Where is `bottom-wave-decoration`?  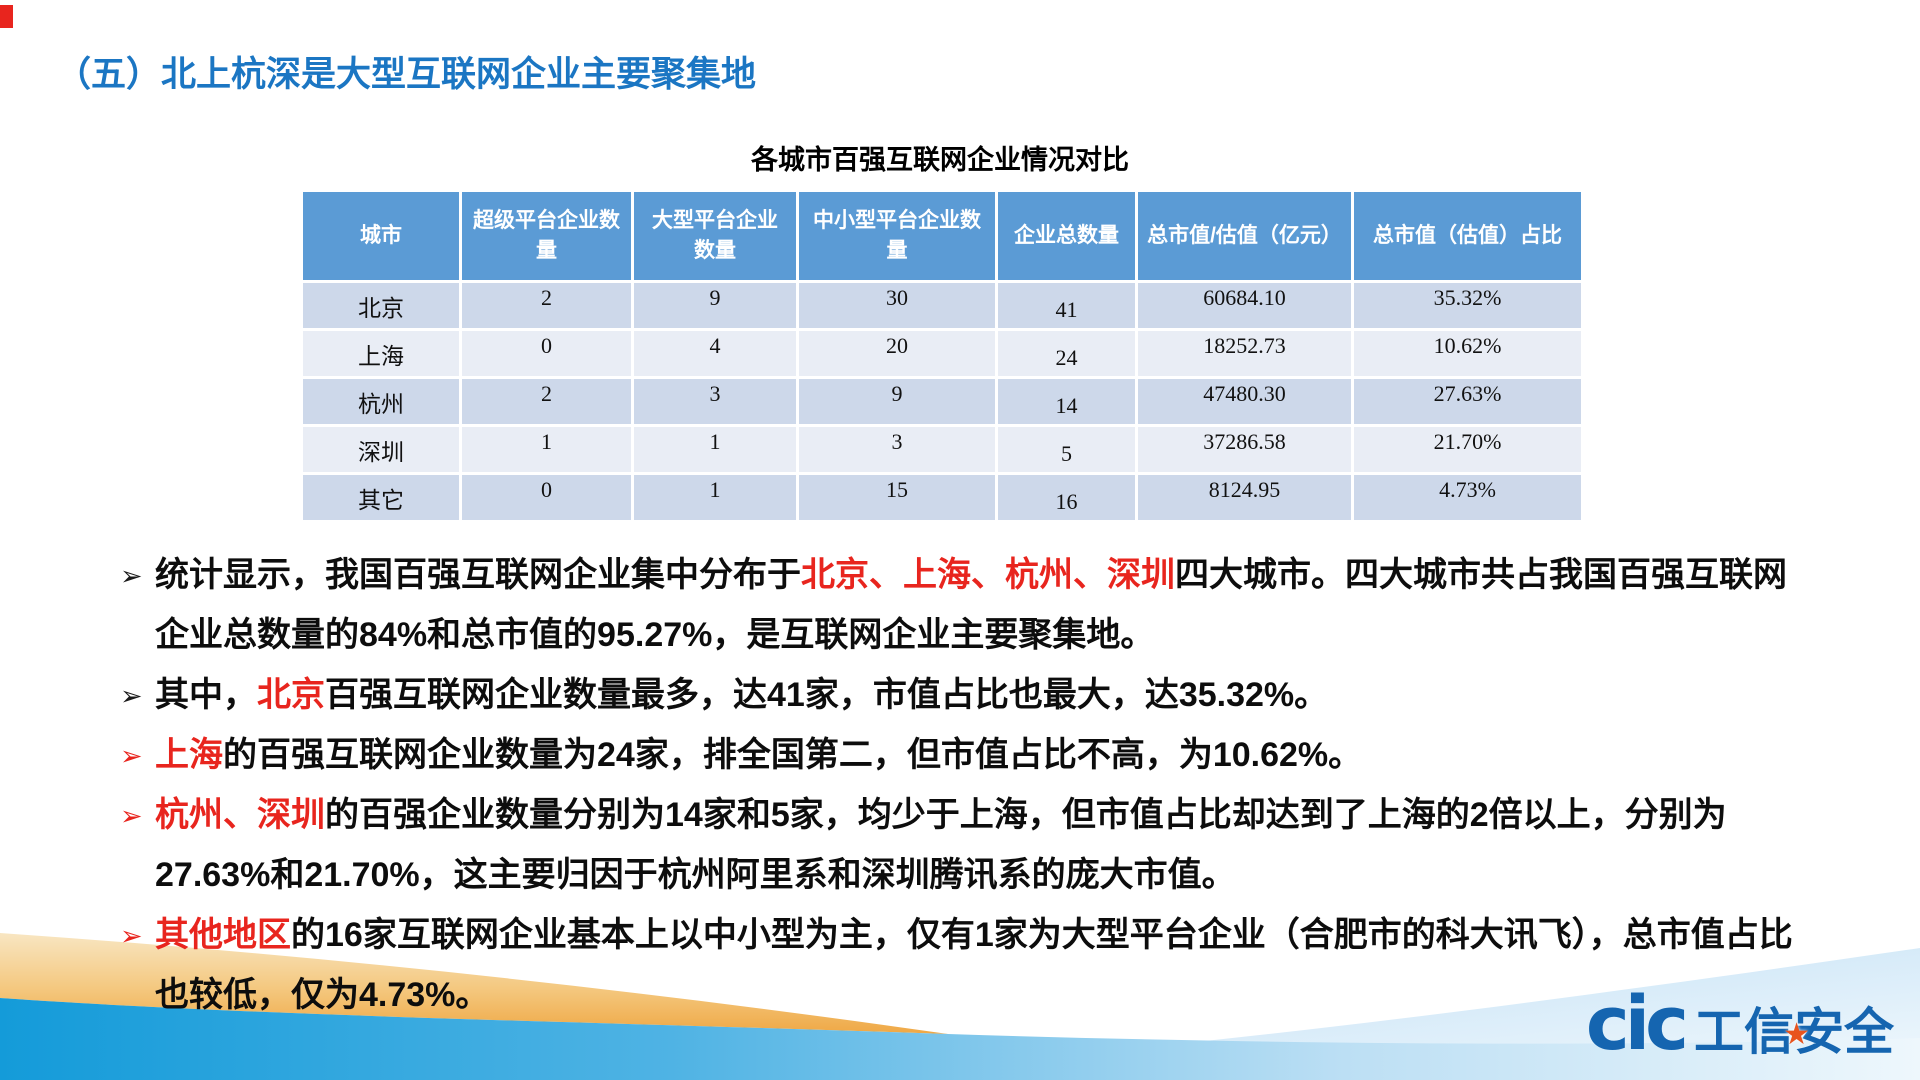
bottom-wave-decoration is located at coordinates (960, 1006).